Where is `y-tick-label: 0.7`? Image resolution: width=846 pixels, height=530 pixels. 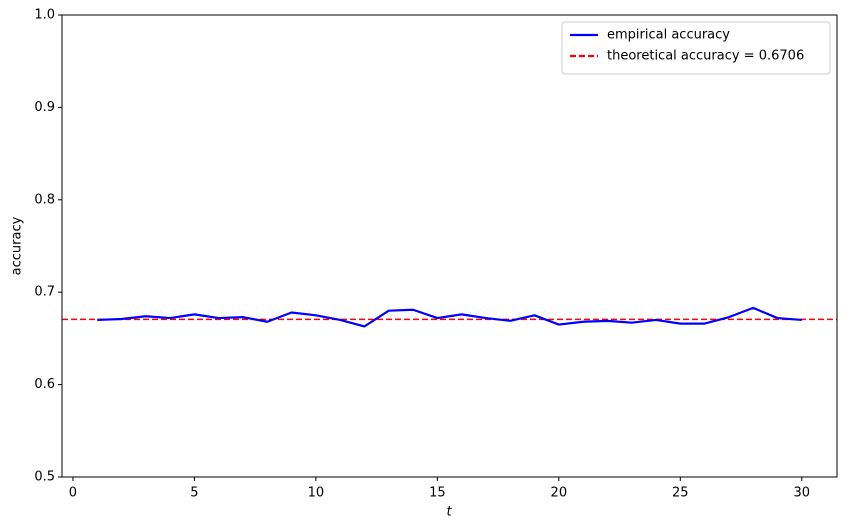 y-tick-label: 0.7 is located at coordinates (44, 292).